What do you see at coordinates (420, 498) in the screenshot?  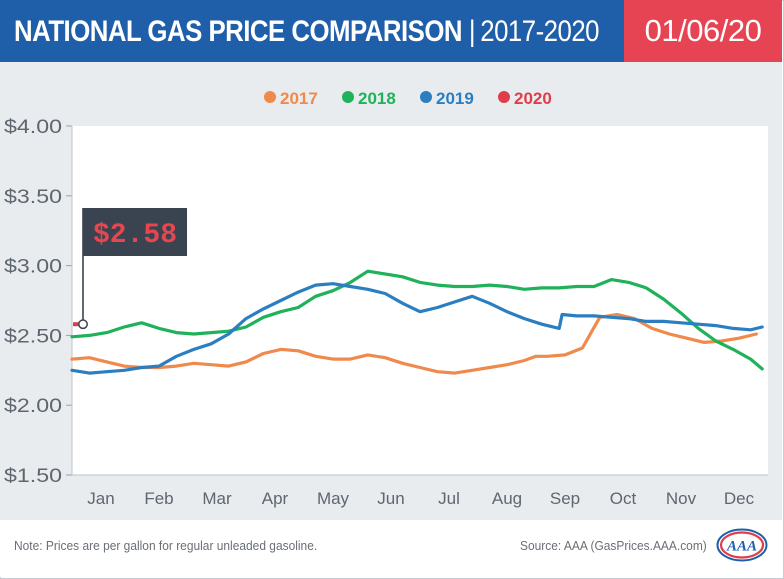 I see `x-axis: Jan Feb Mar Apr May Jun Jul Aug Sep Oct Nov Dec` at bounding box center [420, 498].